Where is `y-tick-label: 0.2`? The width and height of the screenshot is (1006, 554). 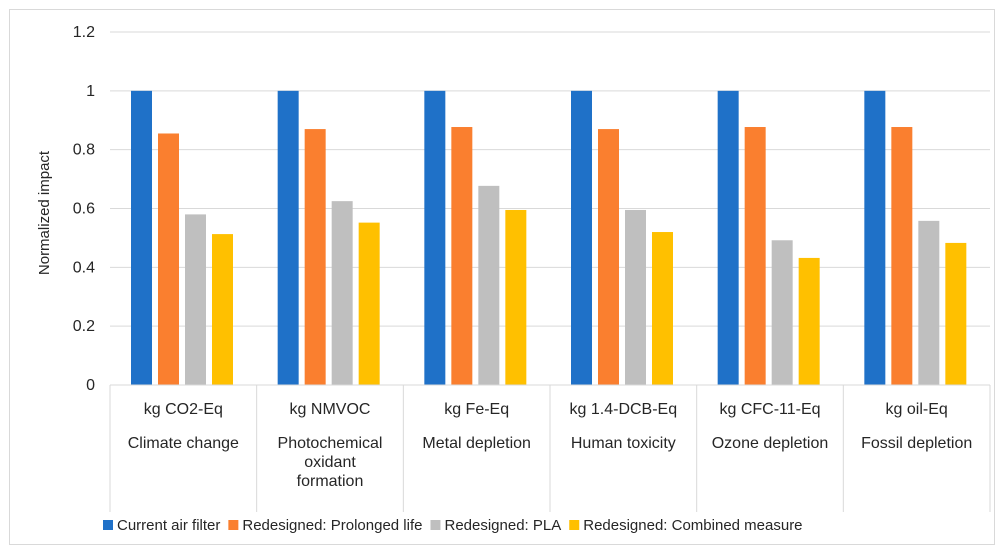 y-tick-label: 0.2 is located at coordinates (84, 326).